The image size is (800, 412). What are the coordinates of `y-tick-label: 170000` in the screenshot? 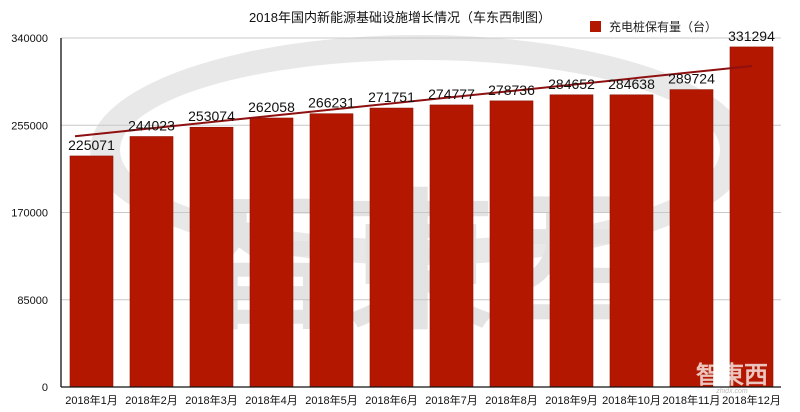 It's located at (29, 214).